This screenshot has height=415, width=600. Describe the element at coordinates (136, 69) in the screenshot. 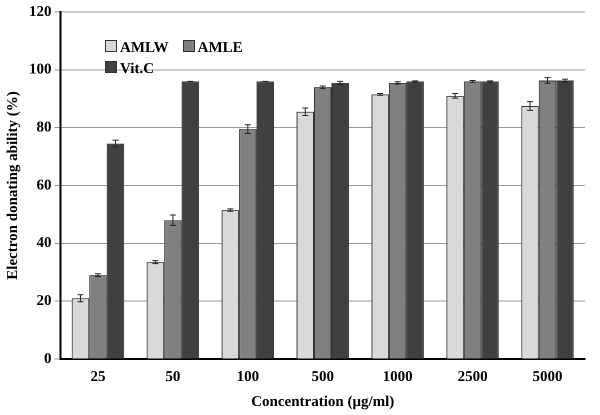

I see `legend-label: Vit.C` at that location.